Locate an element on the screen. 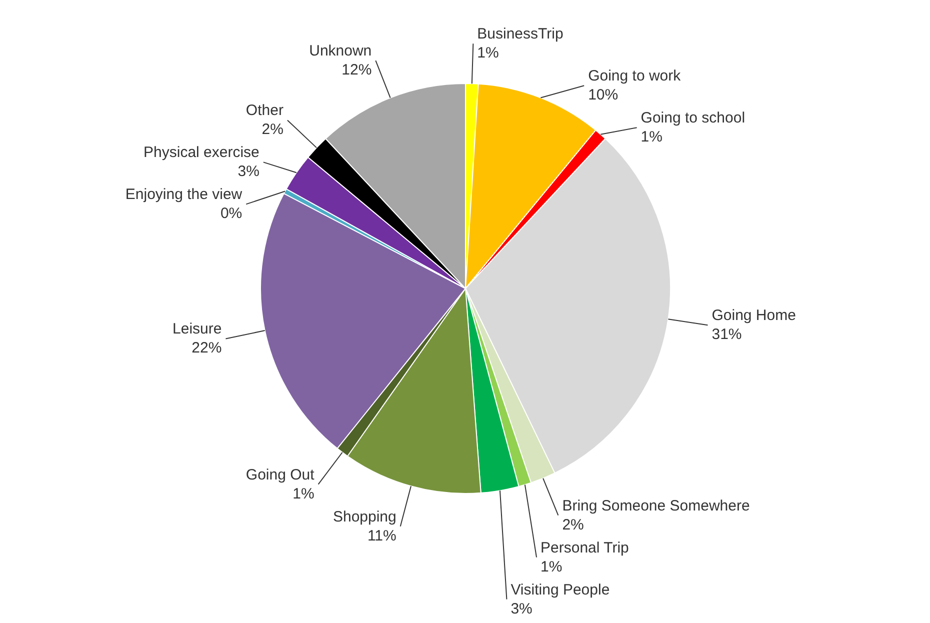 This screenshot has height=623, width=930. data-label: 22% is located at coordinates (207, 348).